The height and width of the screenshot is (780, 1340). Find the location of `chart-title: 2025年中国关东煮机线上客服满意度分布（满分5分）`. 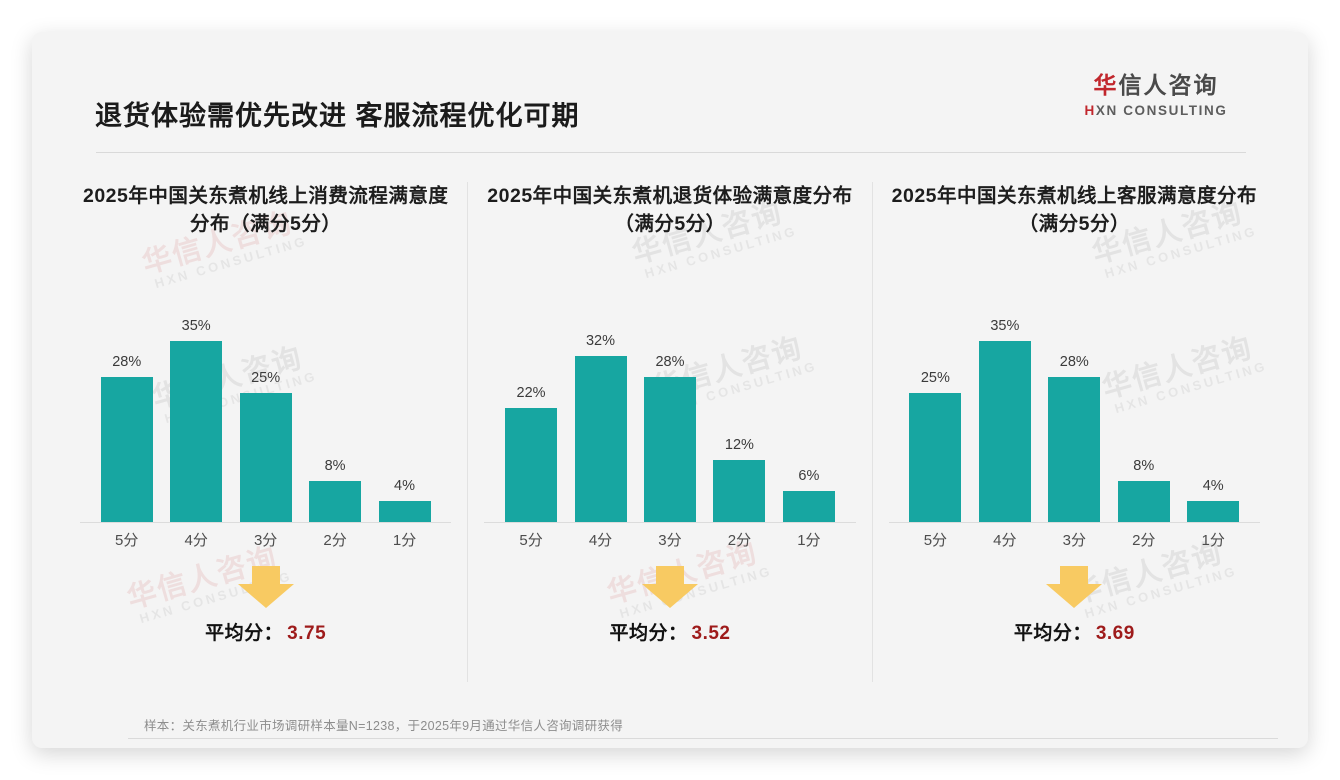

chart-title: 2025年中国关东煮机线上客服满意度分布（满分5分） is located at coordinates (1074, 210).